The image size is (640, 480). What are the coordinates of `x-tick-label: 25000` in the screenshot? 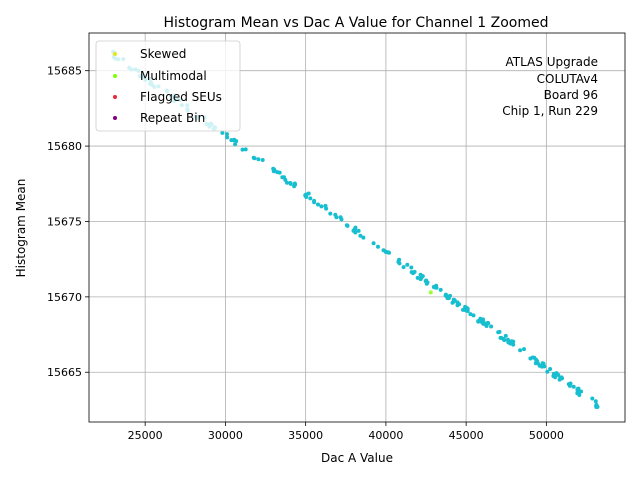 It's located at (145, 435).